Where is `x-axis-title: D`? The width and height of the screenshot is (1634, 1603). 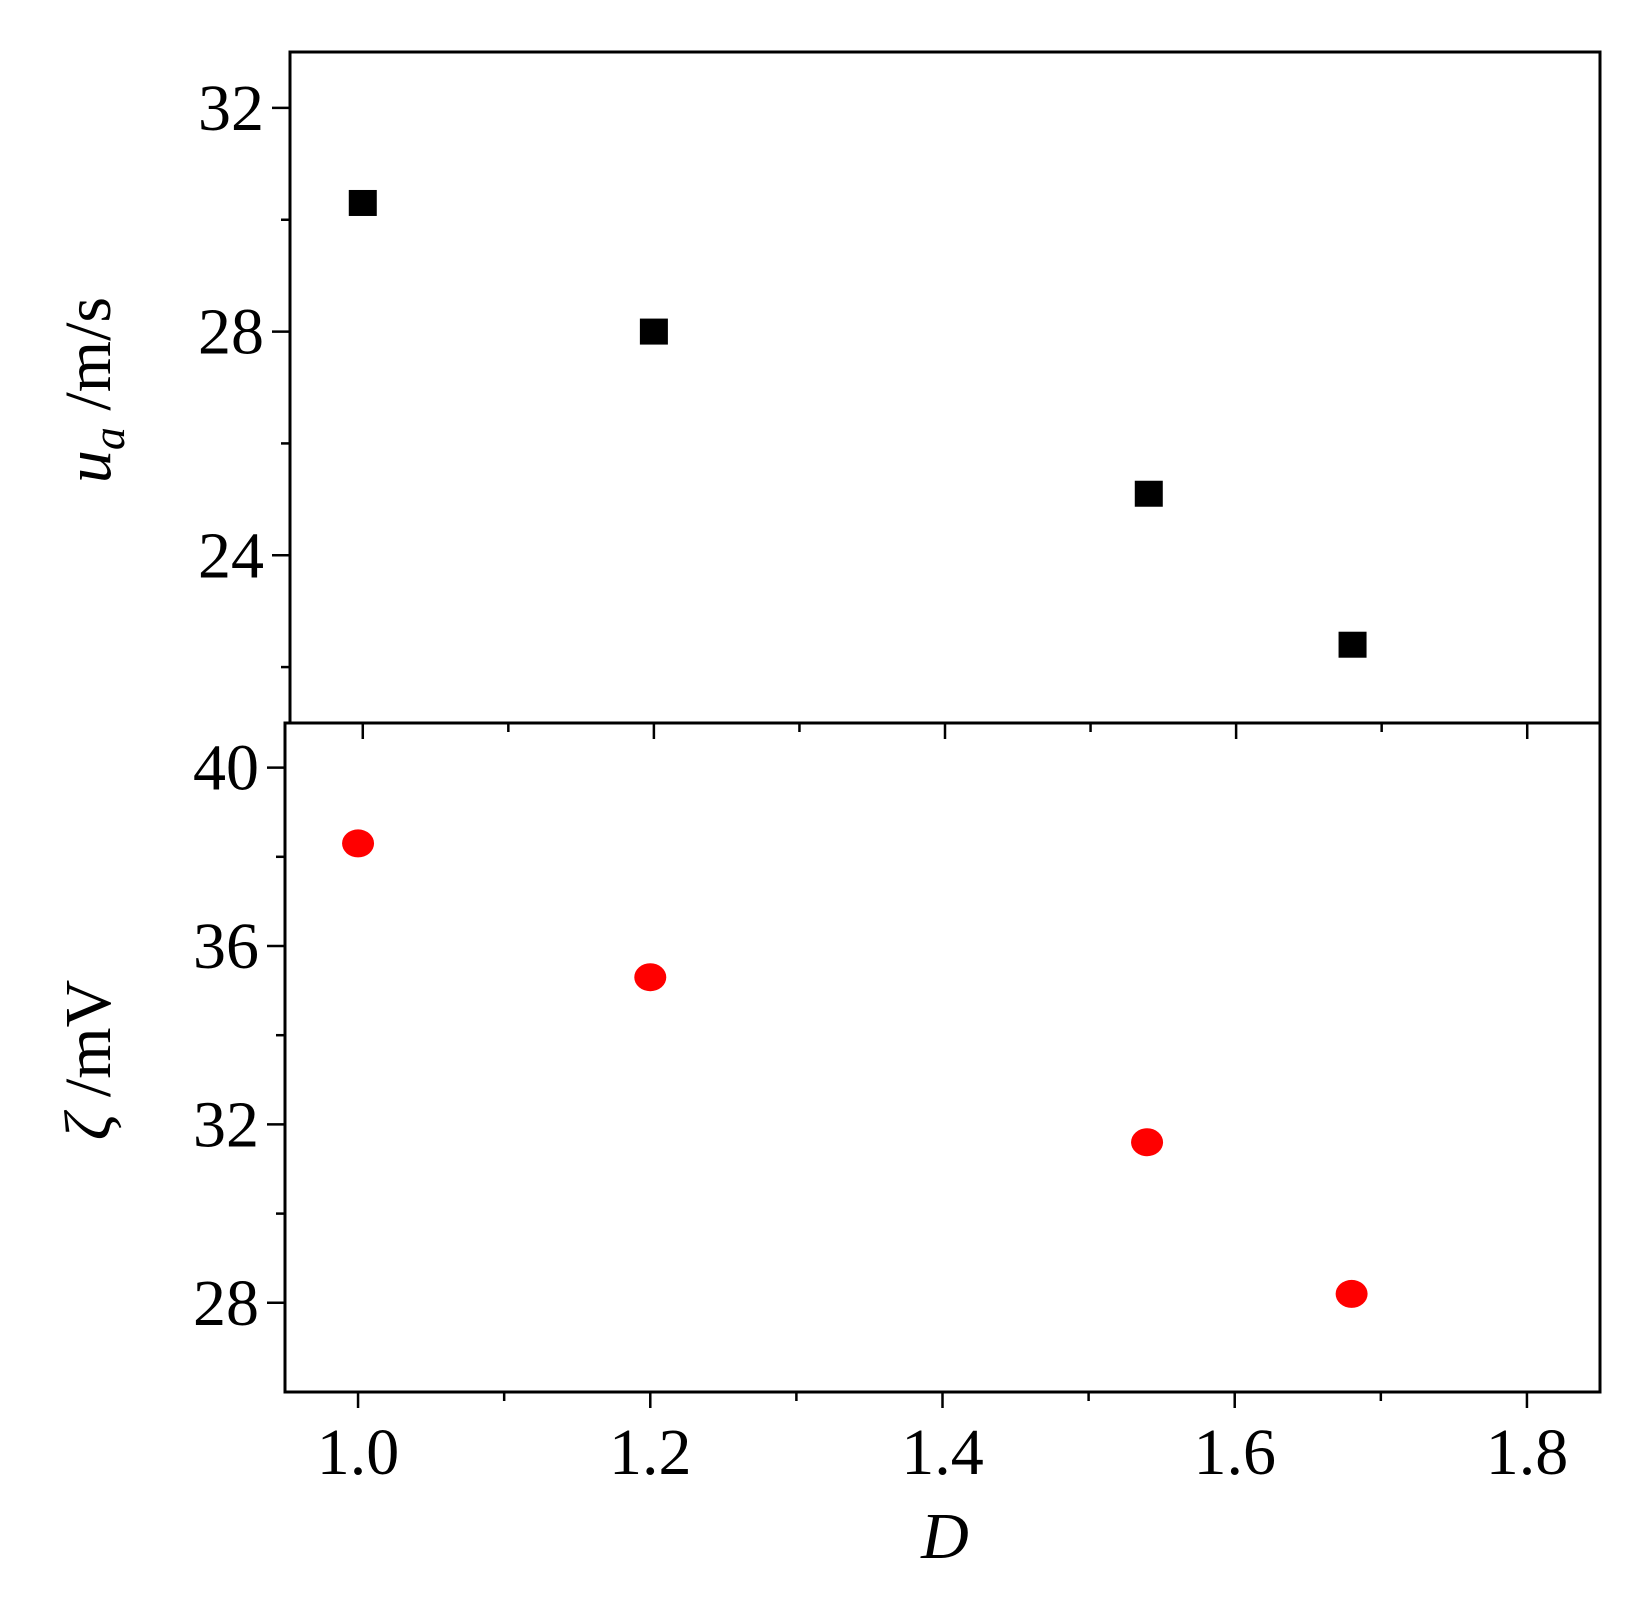
x-axis-title: D is located at coordinates (944, 1536).